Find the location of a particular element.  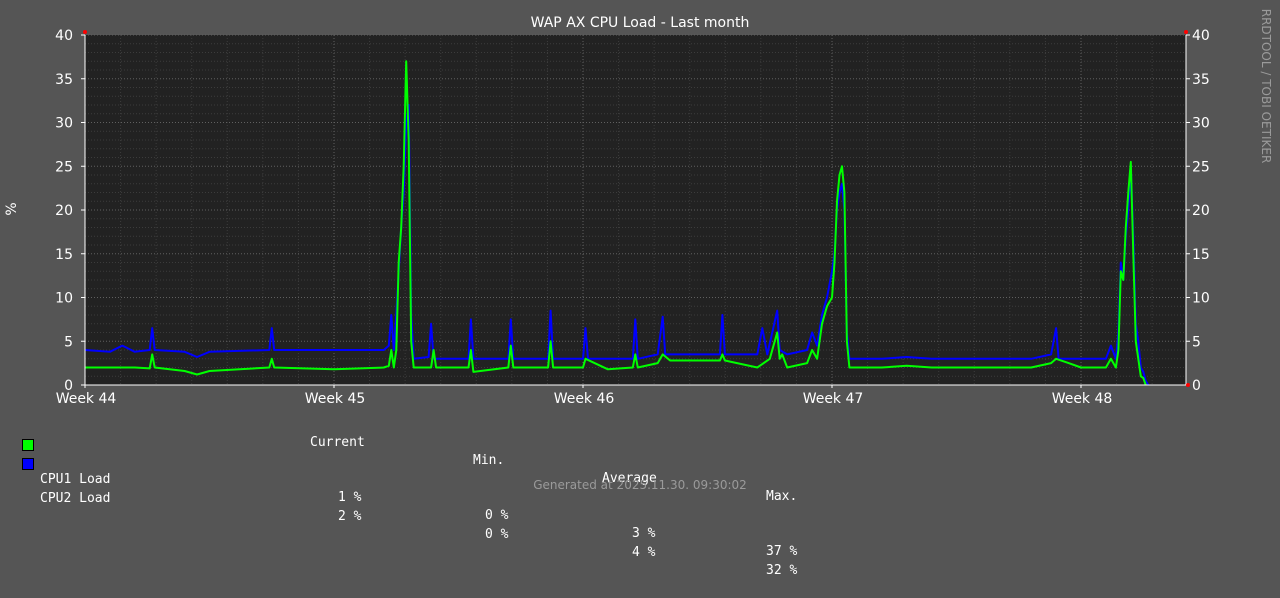

legend-value-current: 1 % is located at coordinates (350, 497).